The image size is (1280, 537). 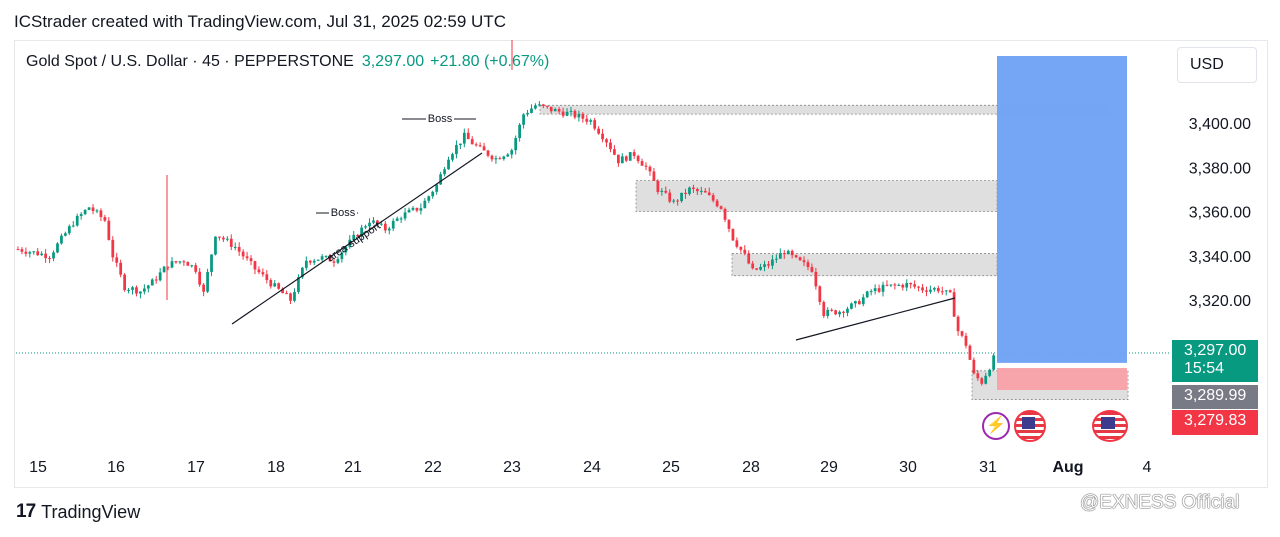 What do you see at coordinates (592, 467) in the screenshot?
I see `x-tick-label: 24` at bounding box center [592, 467].